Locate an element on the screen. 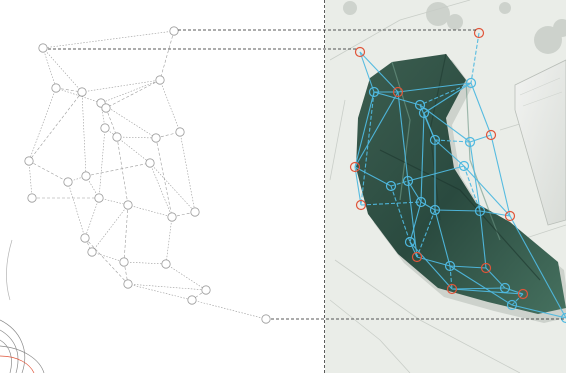 This screenshot has height=373, width=566. tree-shadows is located at coordinates (454, 27).